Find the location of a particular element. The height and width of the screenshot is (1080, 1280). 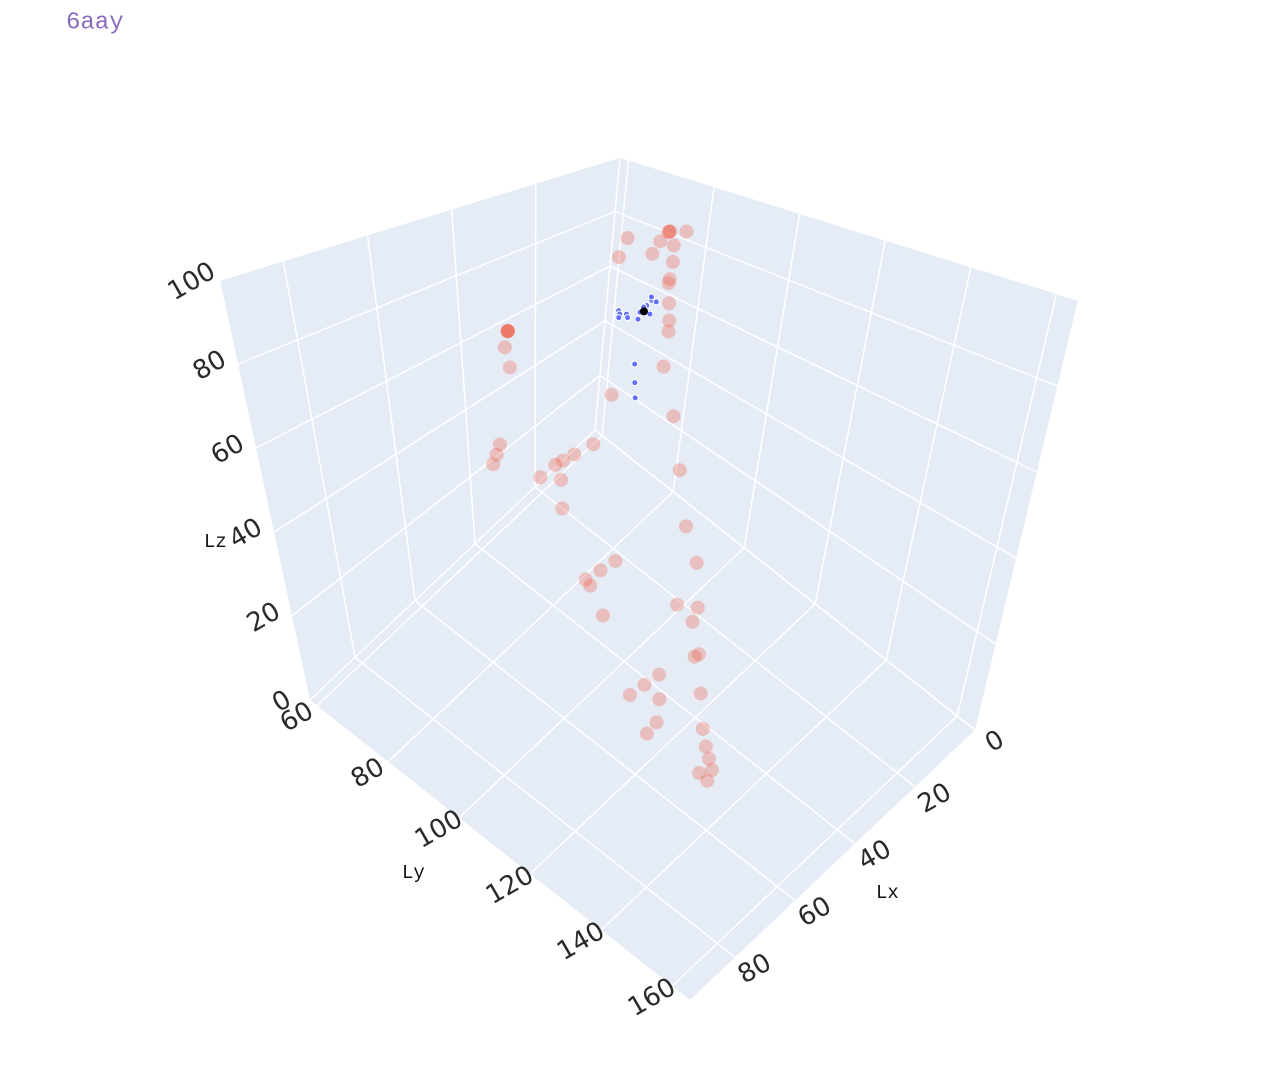

chart-title: 6aay is located at coordinates (95, 22).